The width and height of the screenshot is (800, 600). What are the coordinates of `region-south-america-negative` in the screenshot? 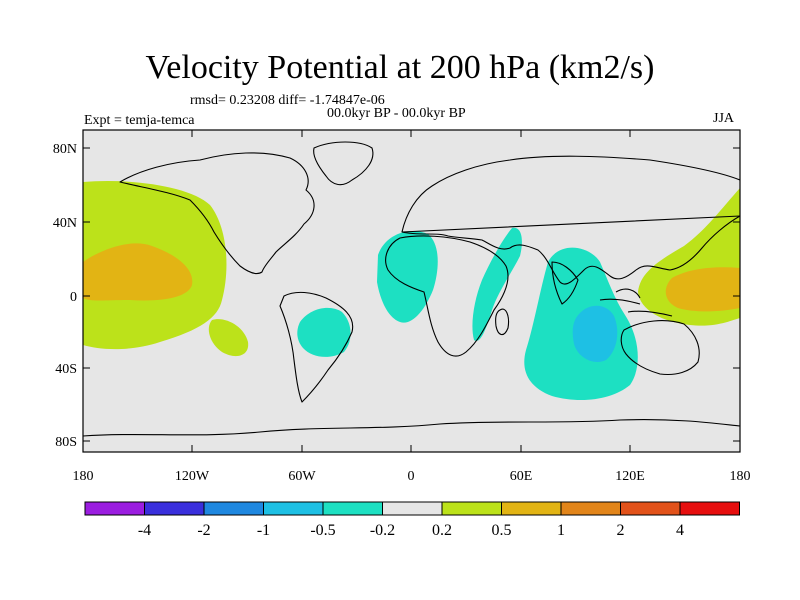 It's located at (324, 332).